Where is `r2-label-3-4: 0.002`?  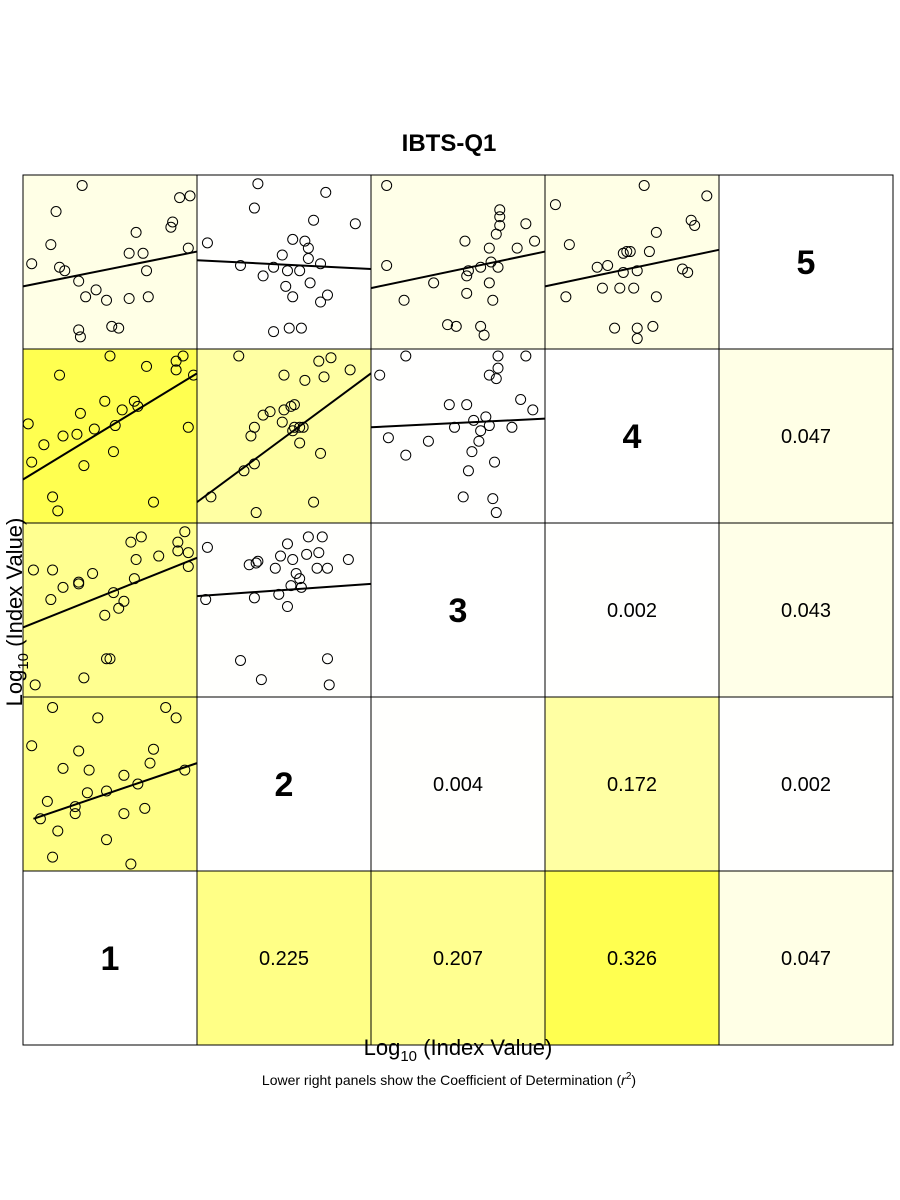 r2-label-3-4: 0.002 is located at coordinates (632, 611).